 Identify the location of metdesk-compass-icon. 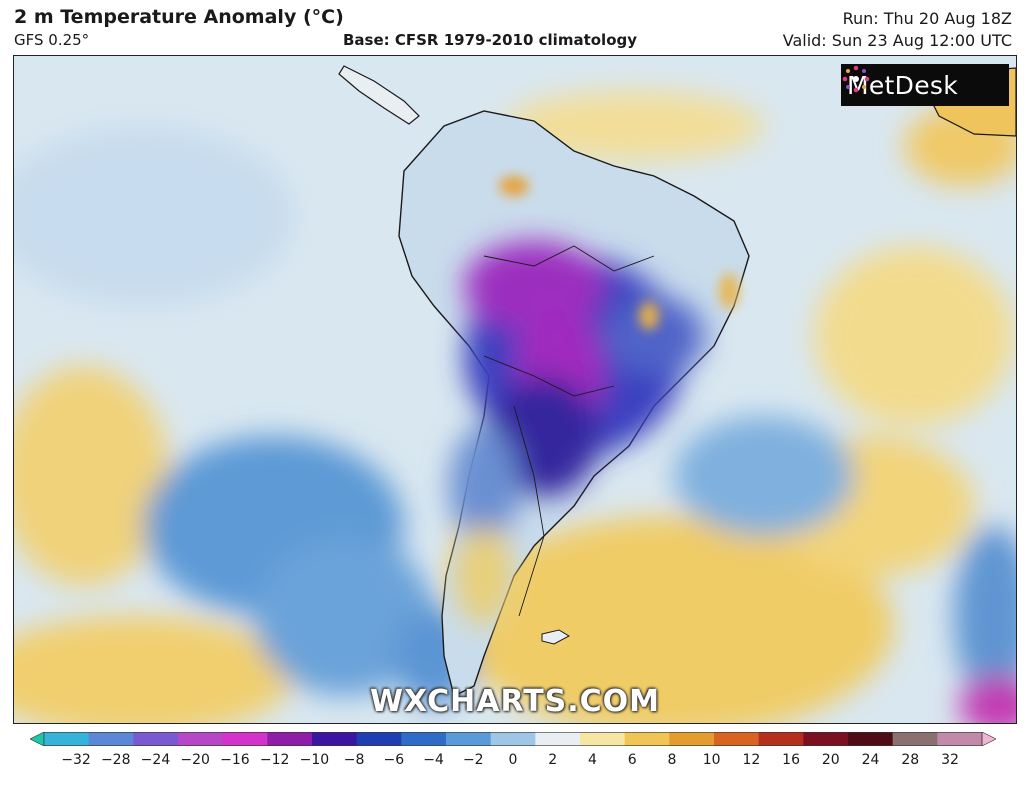
(856, 79).